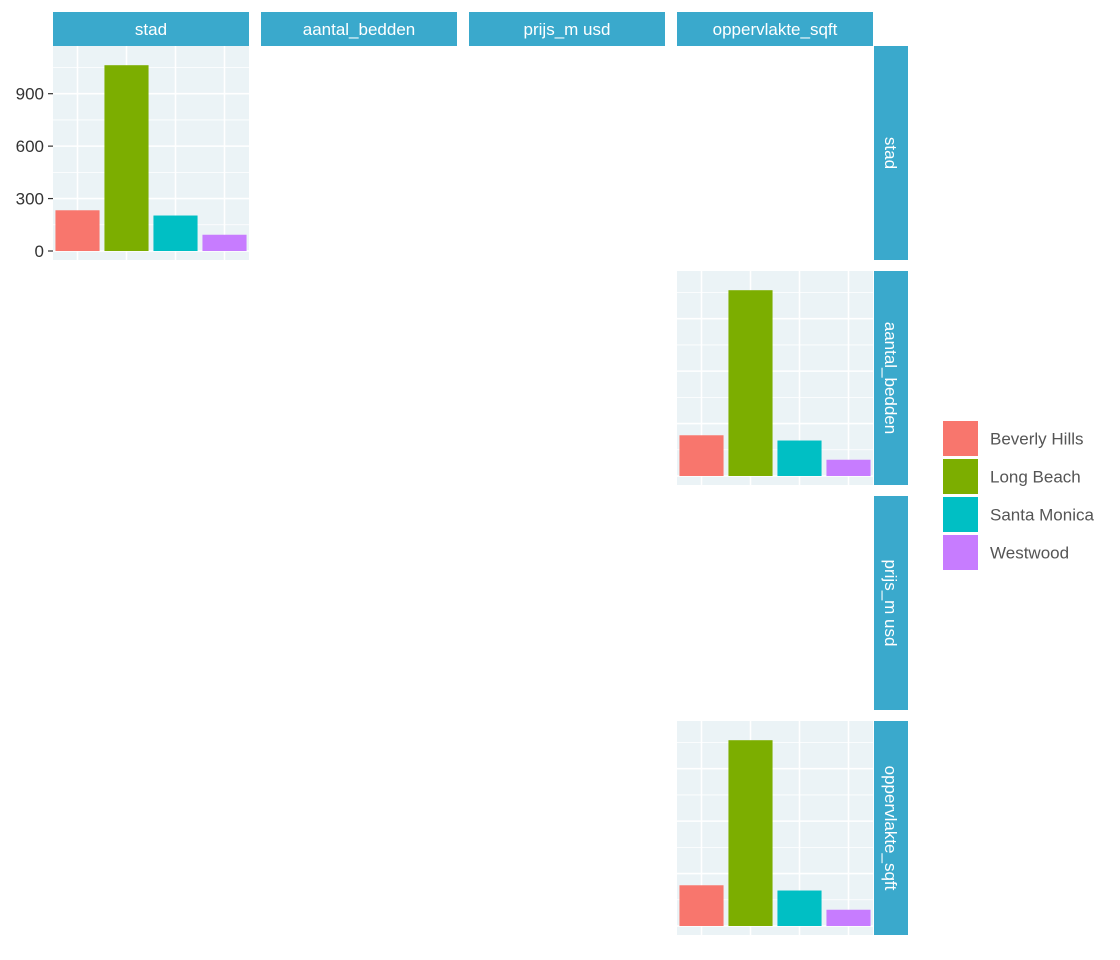 Image resolution: width=1120 pixels, height=960 pixels. I want to click on y-tick-label: 600, so click(30, 146).